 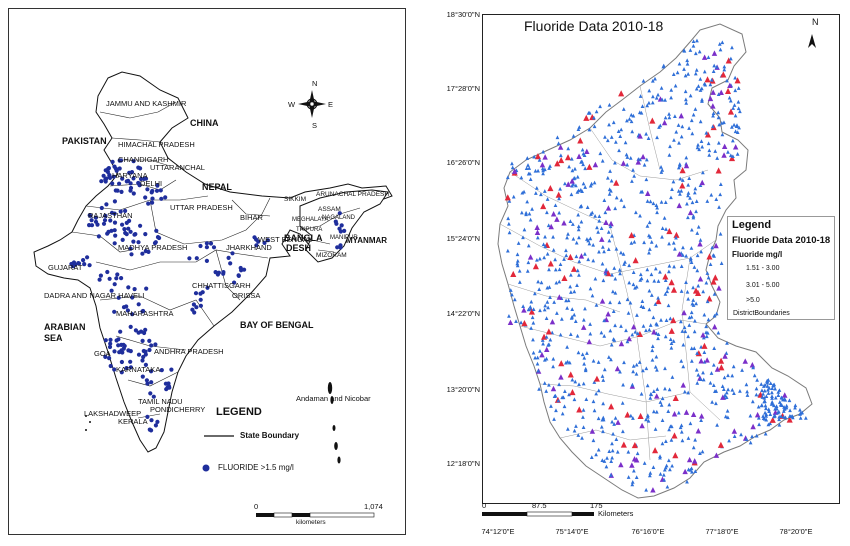 I want to click on lat-tick-3: 16°26'0"N, so click(x=463, y=162).